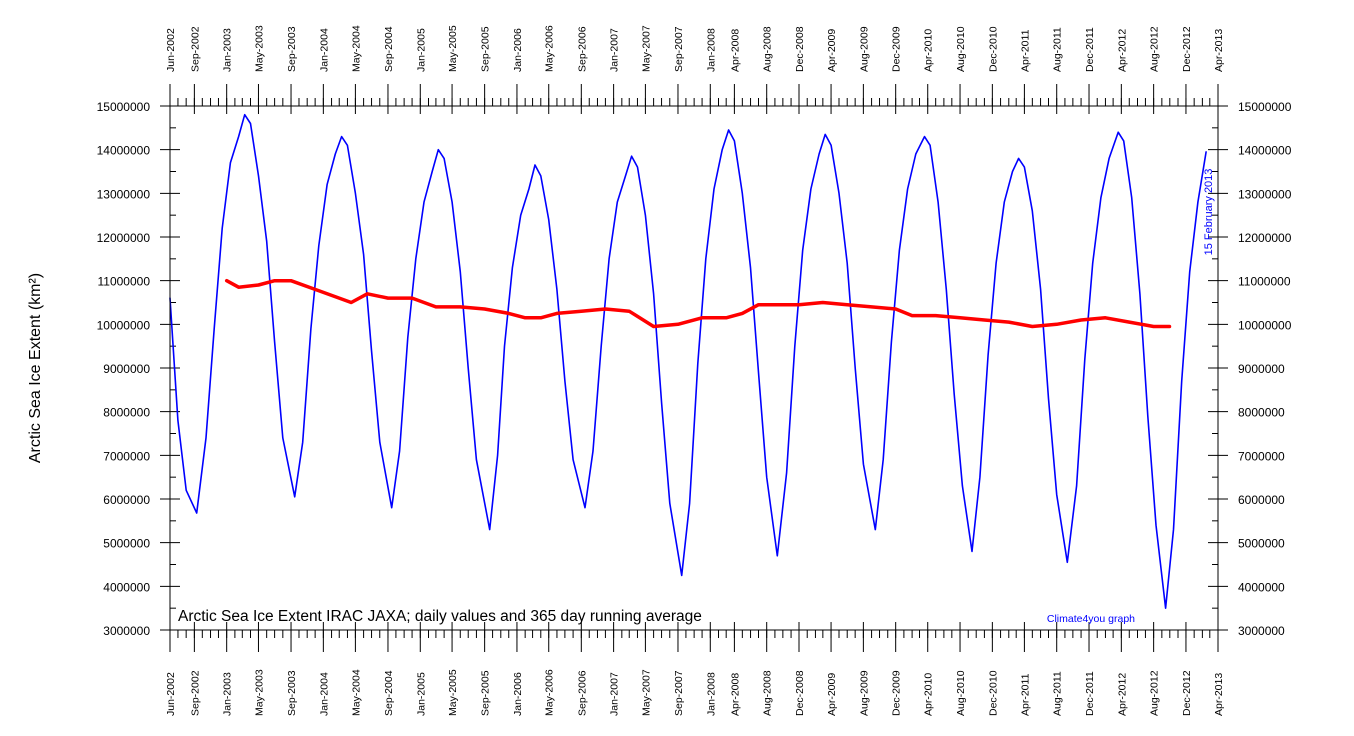 Image resolution: width=1354 pixels, height=736 pixels. What do you see at coordinates (897, 693) in the screenshot?
I see `x-bottom-tick-label: Dec-2009` at bounding box center [897, 693].